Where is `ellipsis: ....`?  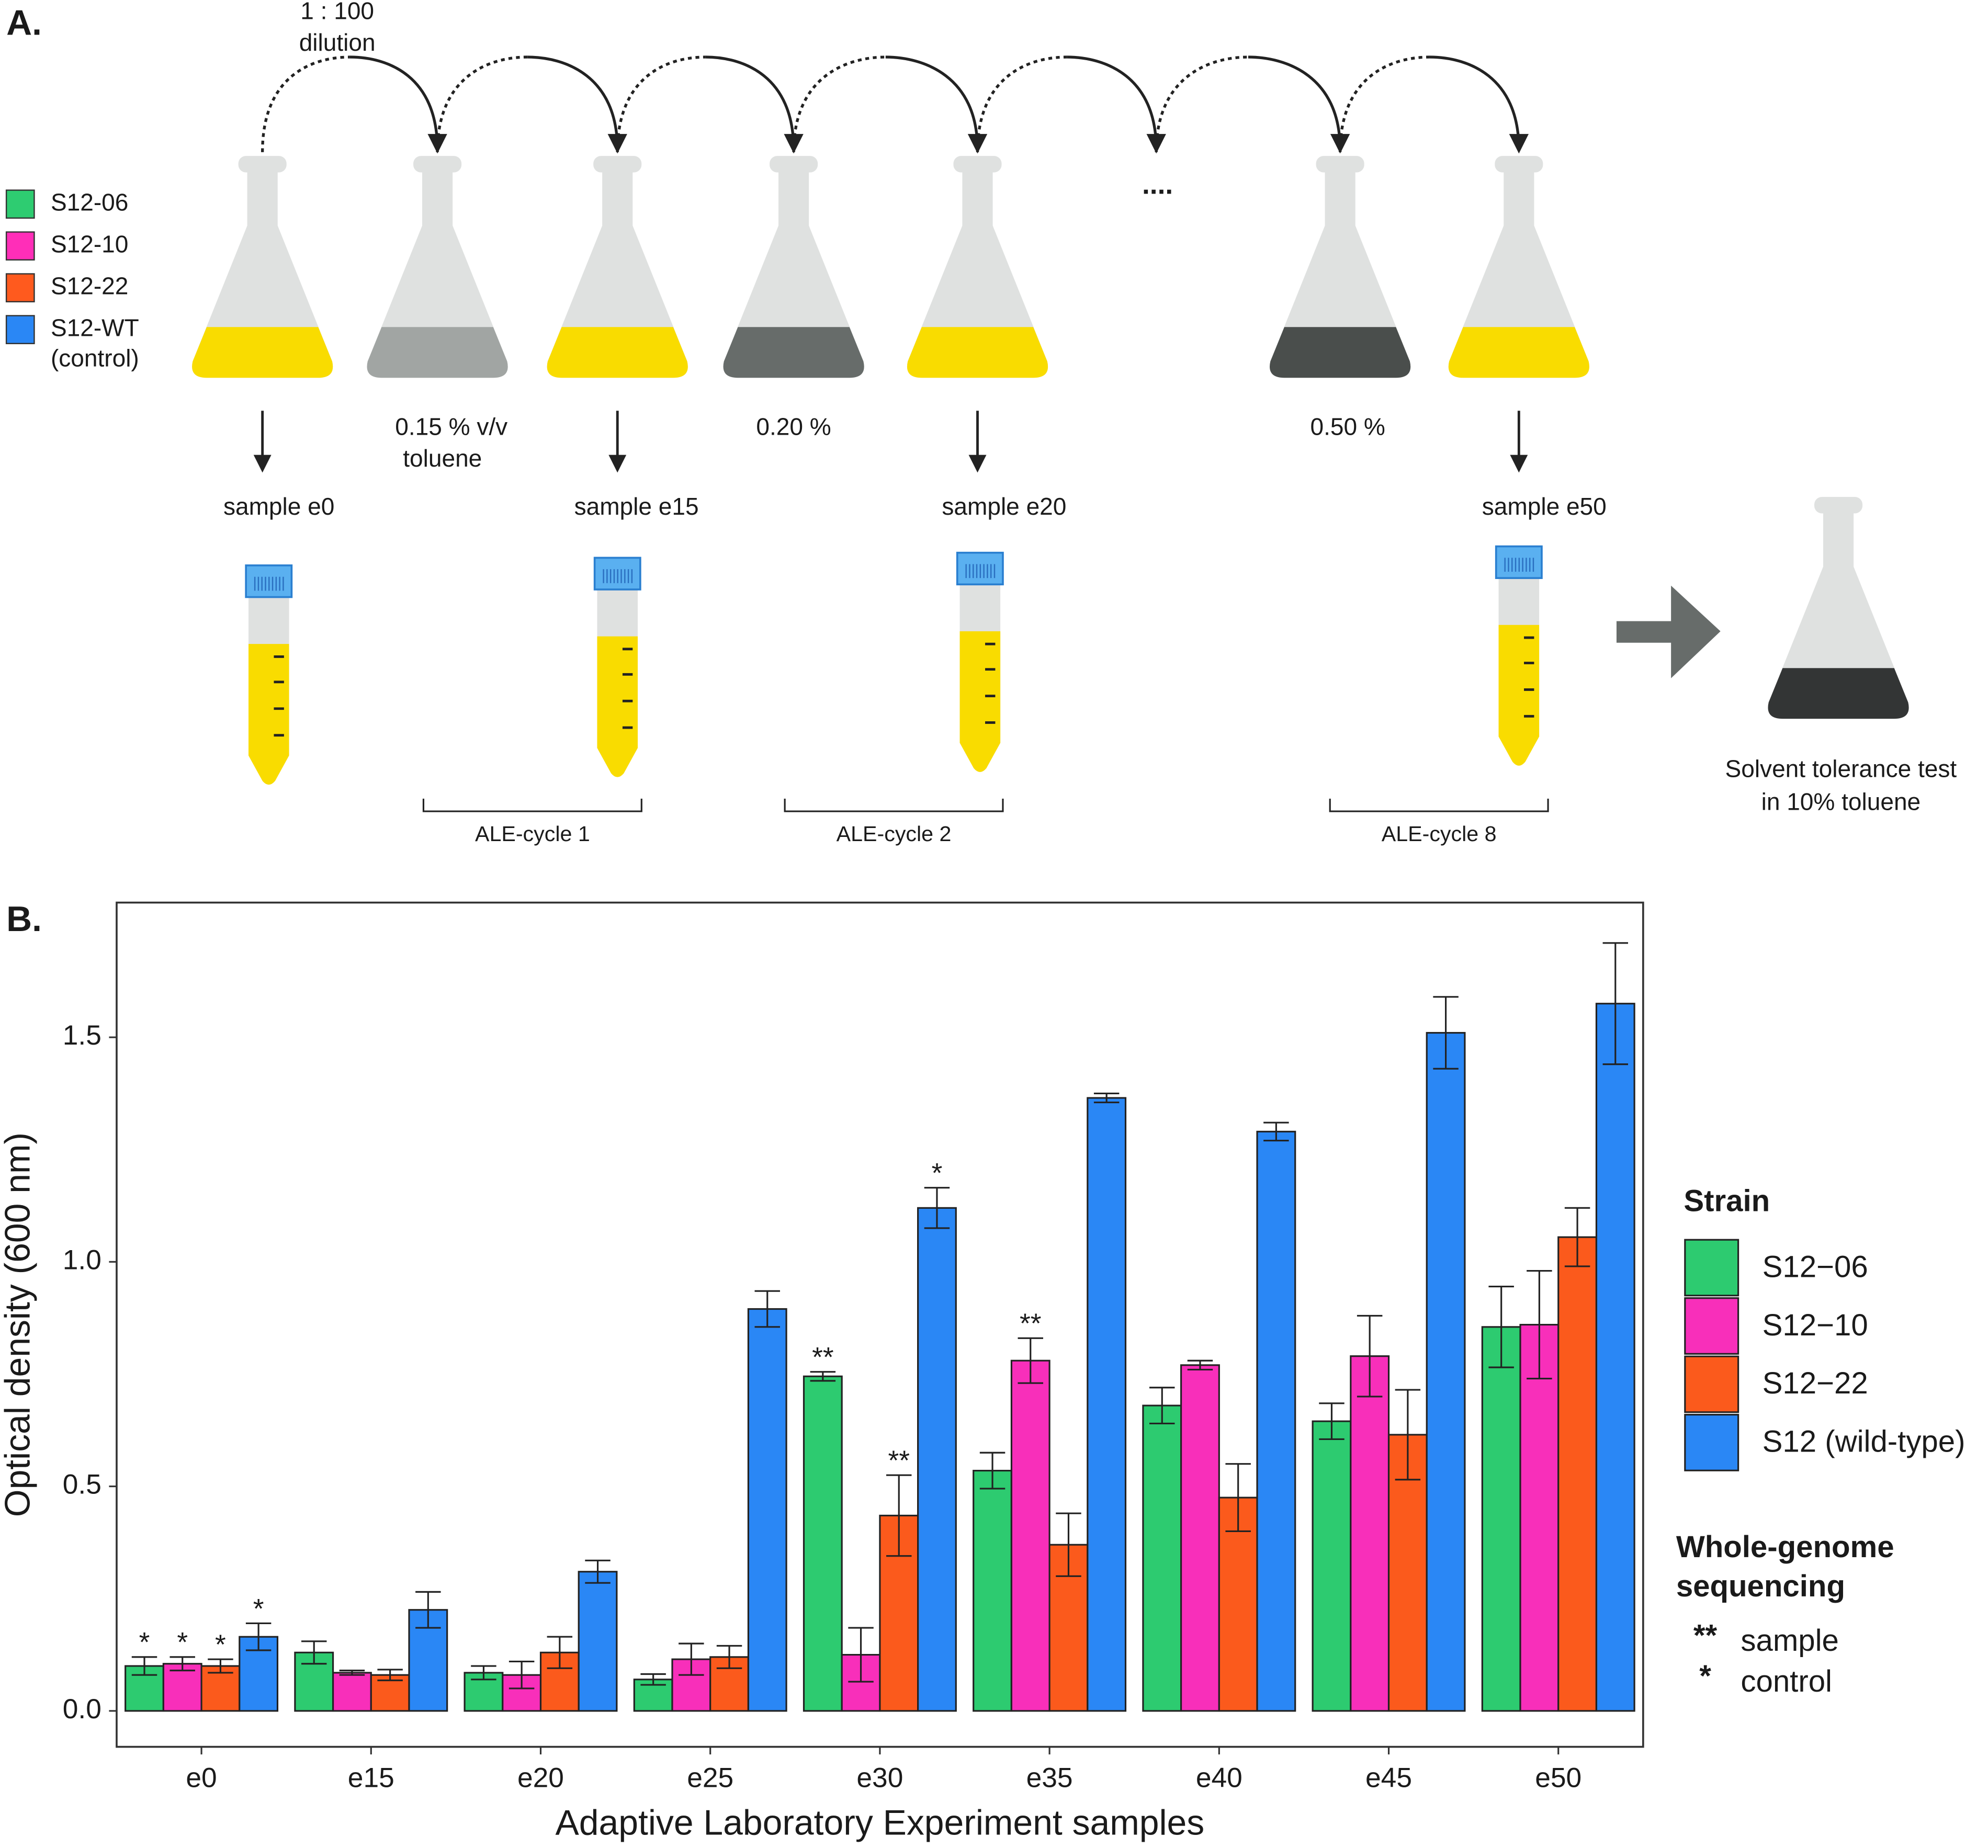 ellipsis: .... is located at coordinates (1158, 184).